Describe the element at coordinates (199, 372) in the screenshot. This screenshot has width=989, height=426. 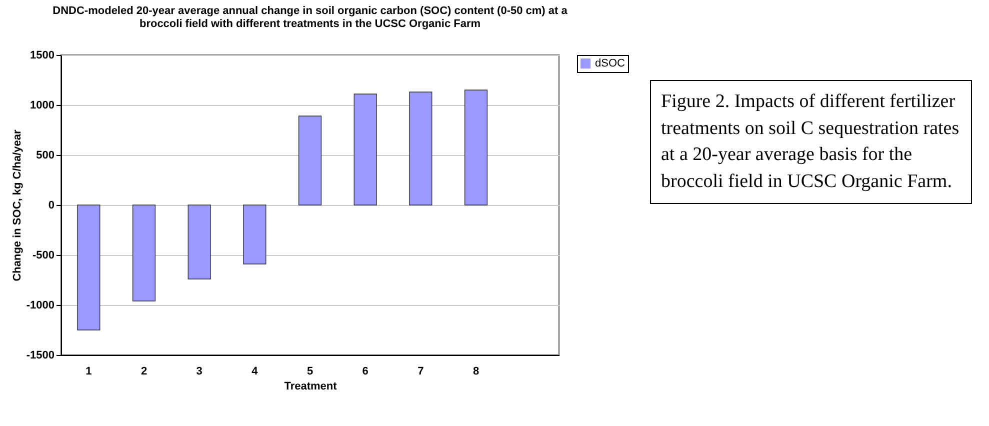
I see `x-tick-label: 3` at that location.